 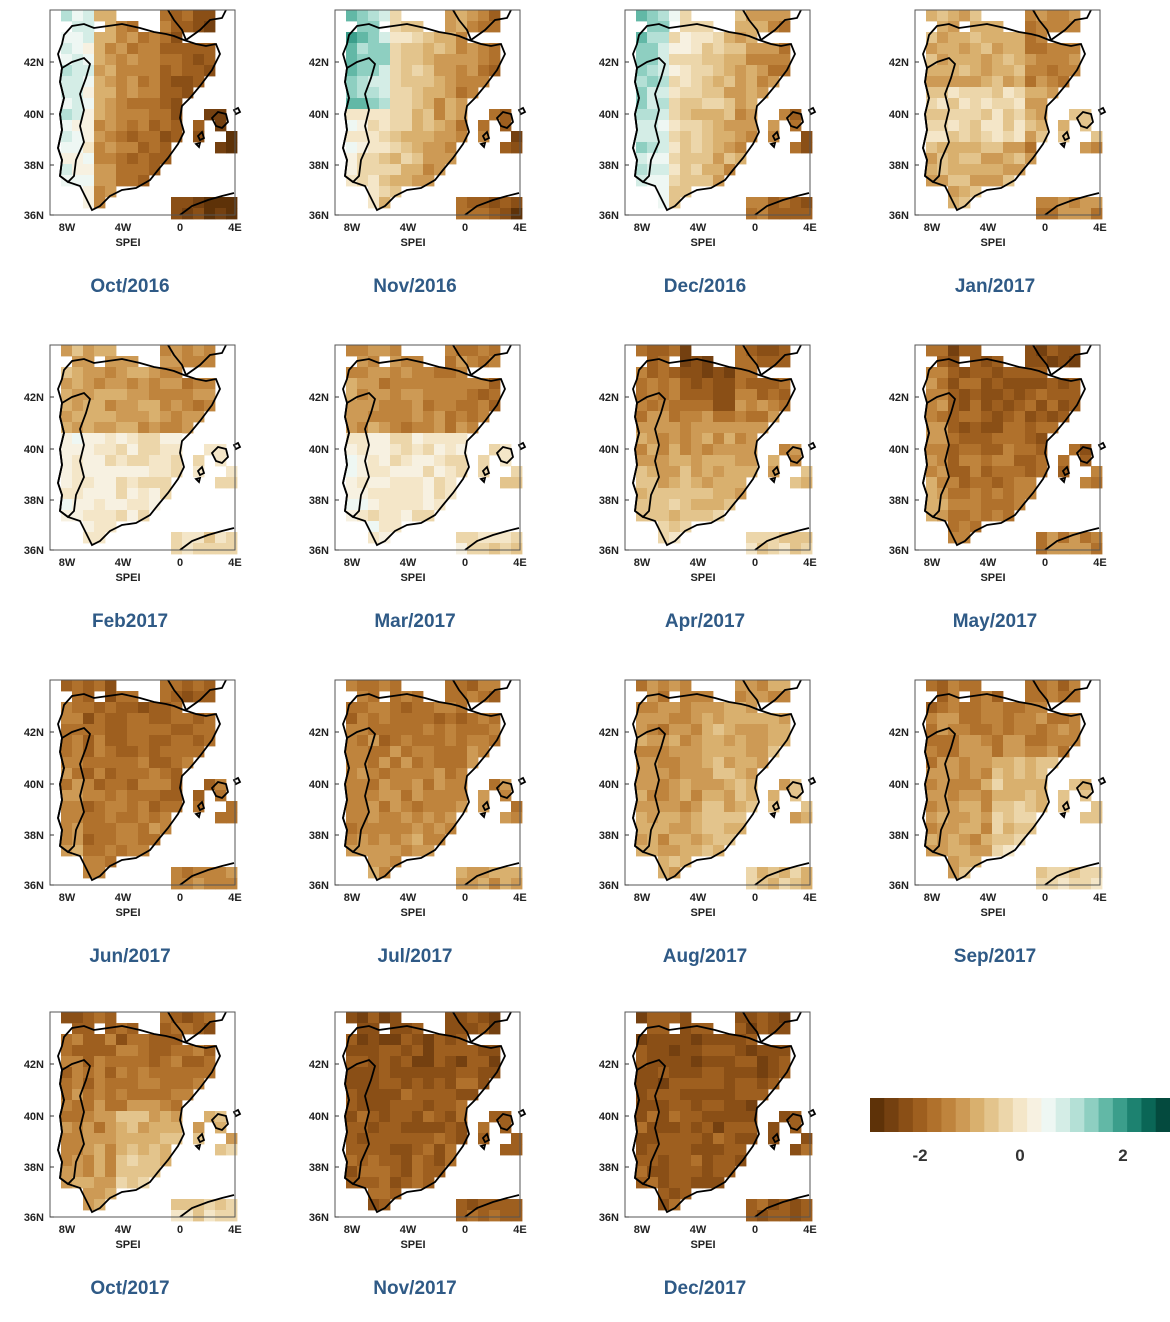 I want to click on lon-tick-label: 4W, so click(x=408, y=563).